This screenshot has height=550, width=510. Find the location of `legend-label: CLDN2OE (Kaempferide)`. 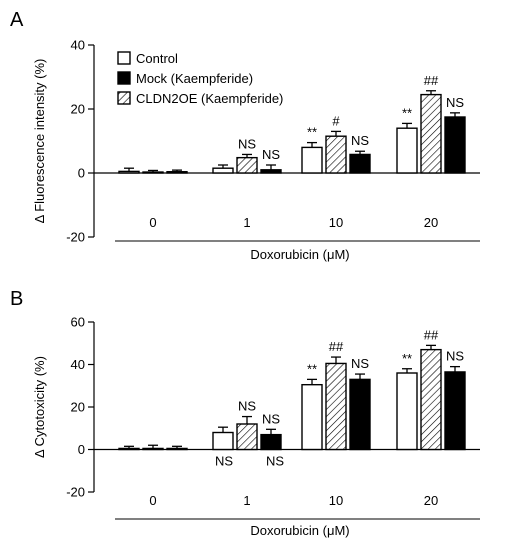

legend-label: CLDN2OE (Kaempferide) is located at coordinates (209, 98).